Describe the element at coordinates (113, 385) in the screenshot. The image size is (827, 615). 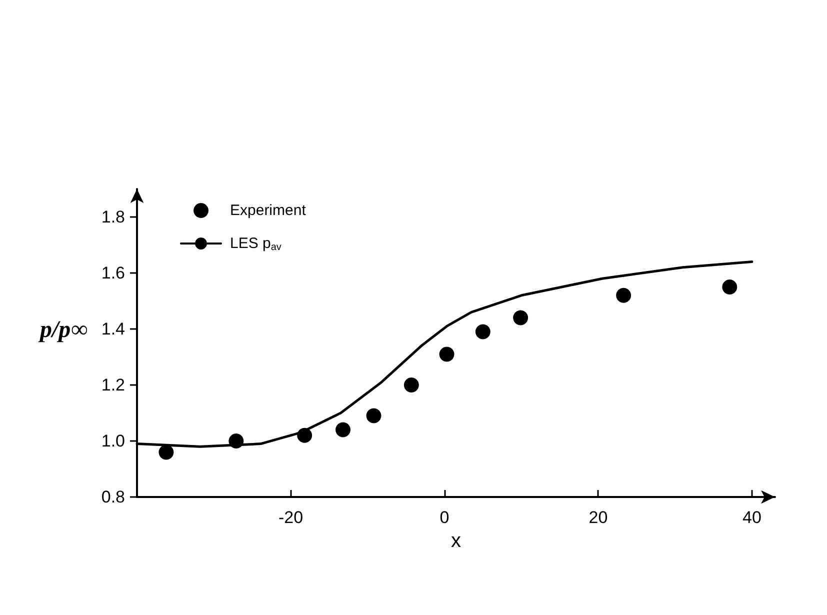
I see `y-tick-label: 1.2` at that location.